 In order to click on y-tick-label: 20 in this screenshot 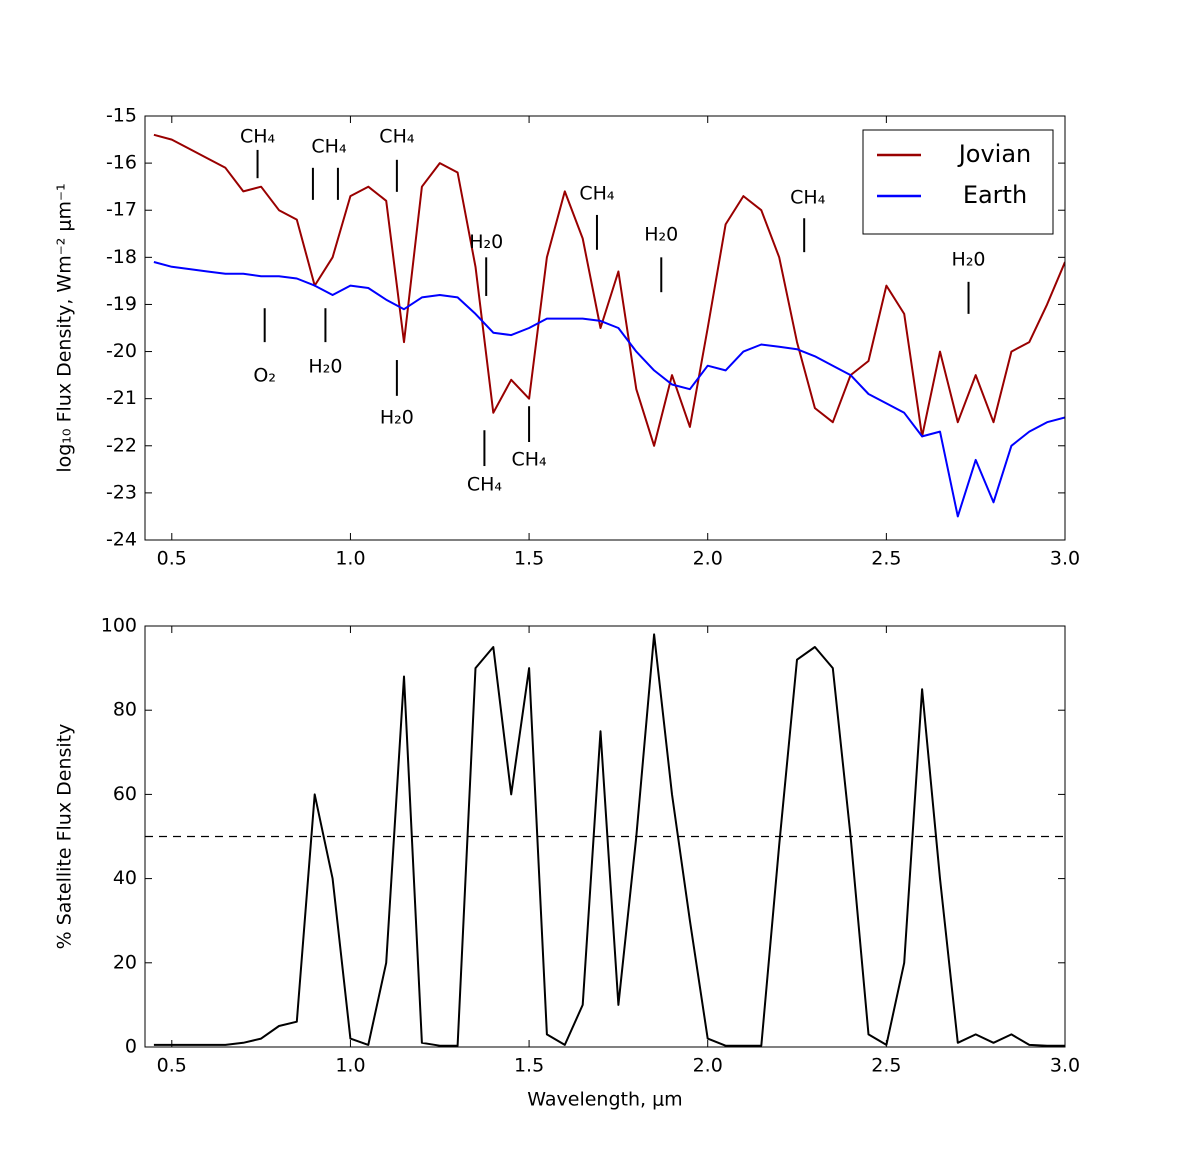, I will do `click(125, 962)`.